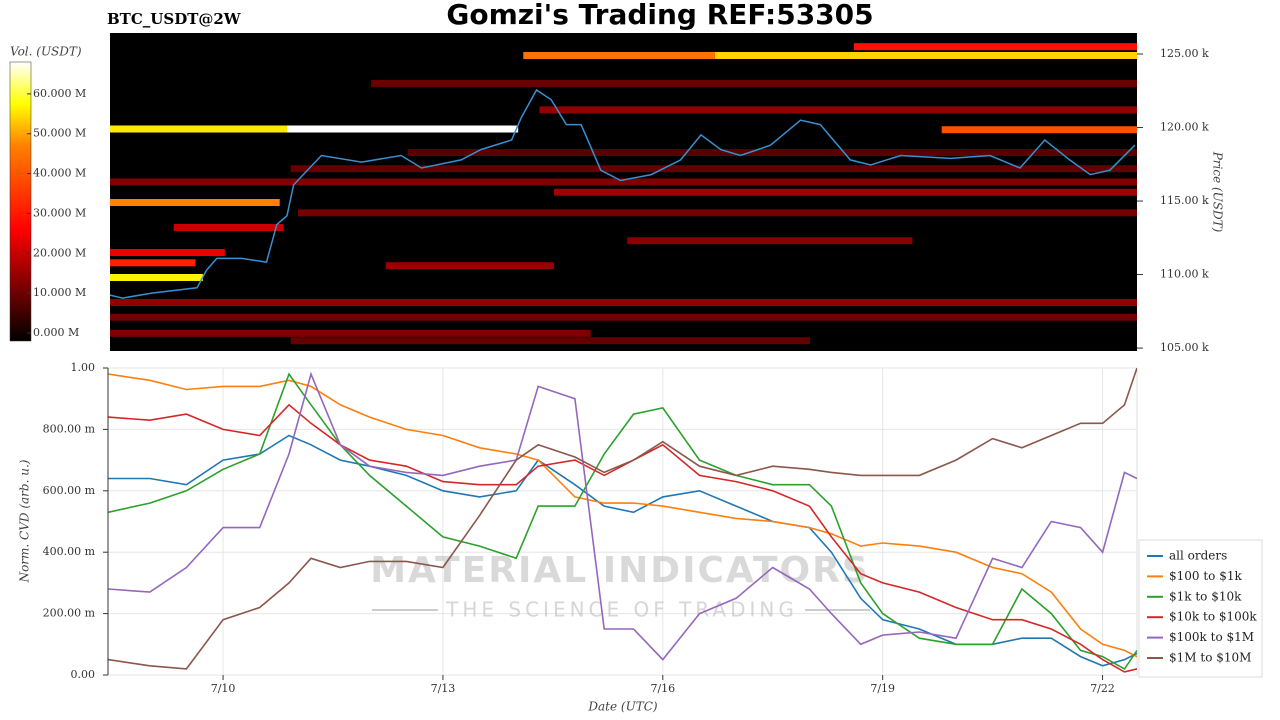  Describe the element at coordinates (83, 674) in the screenshot. I see `y-tick-label: 0.00` at that location.